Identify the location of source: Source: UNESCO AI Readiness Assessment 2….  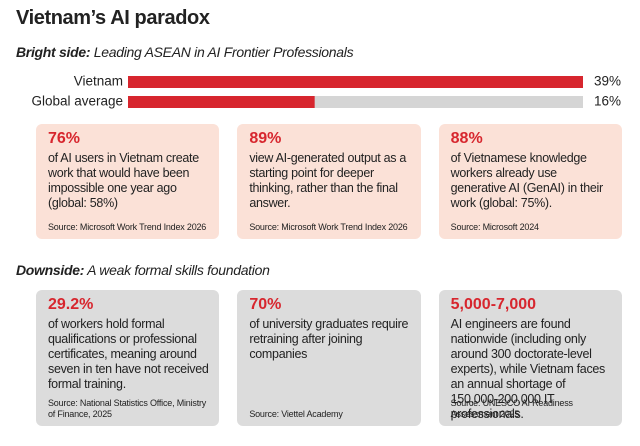
(511, 408).